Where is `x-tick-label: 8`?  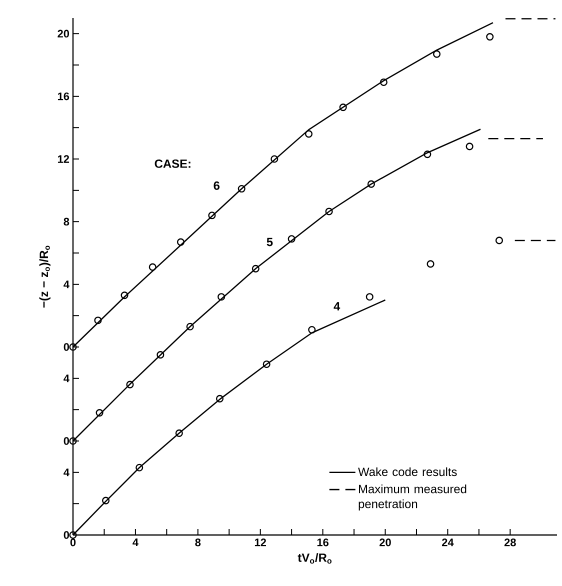
x-tick-label: 8 is located at coordinates (198, 542).